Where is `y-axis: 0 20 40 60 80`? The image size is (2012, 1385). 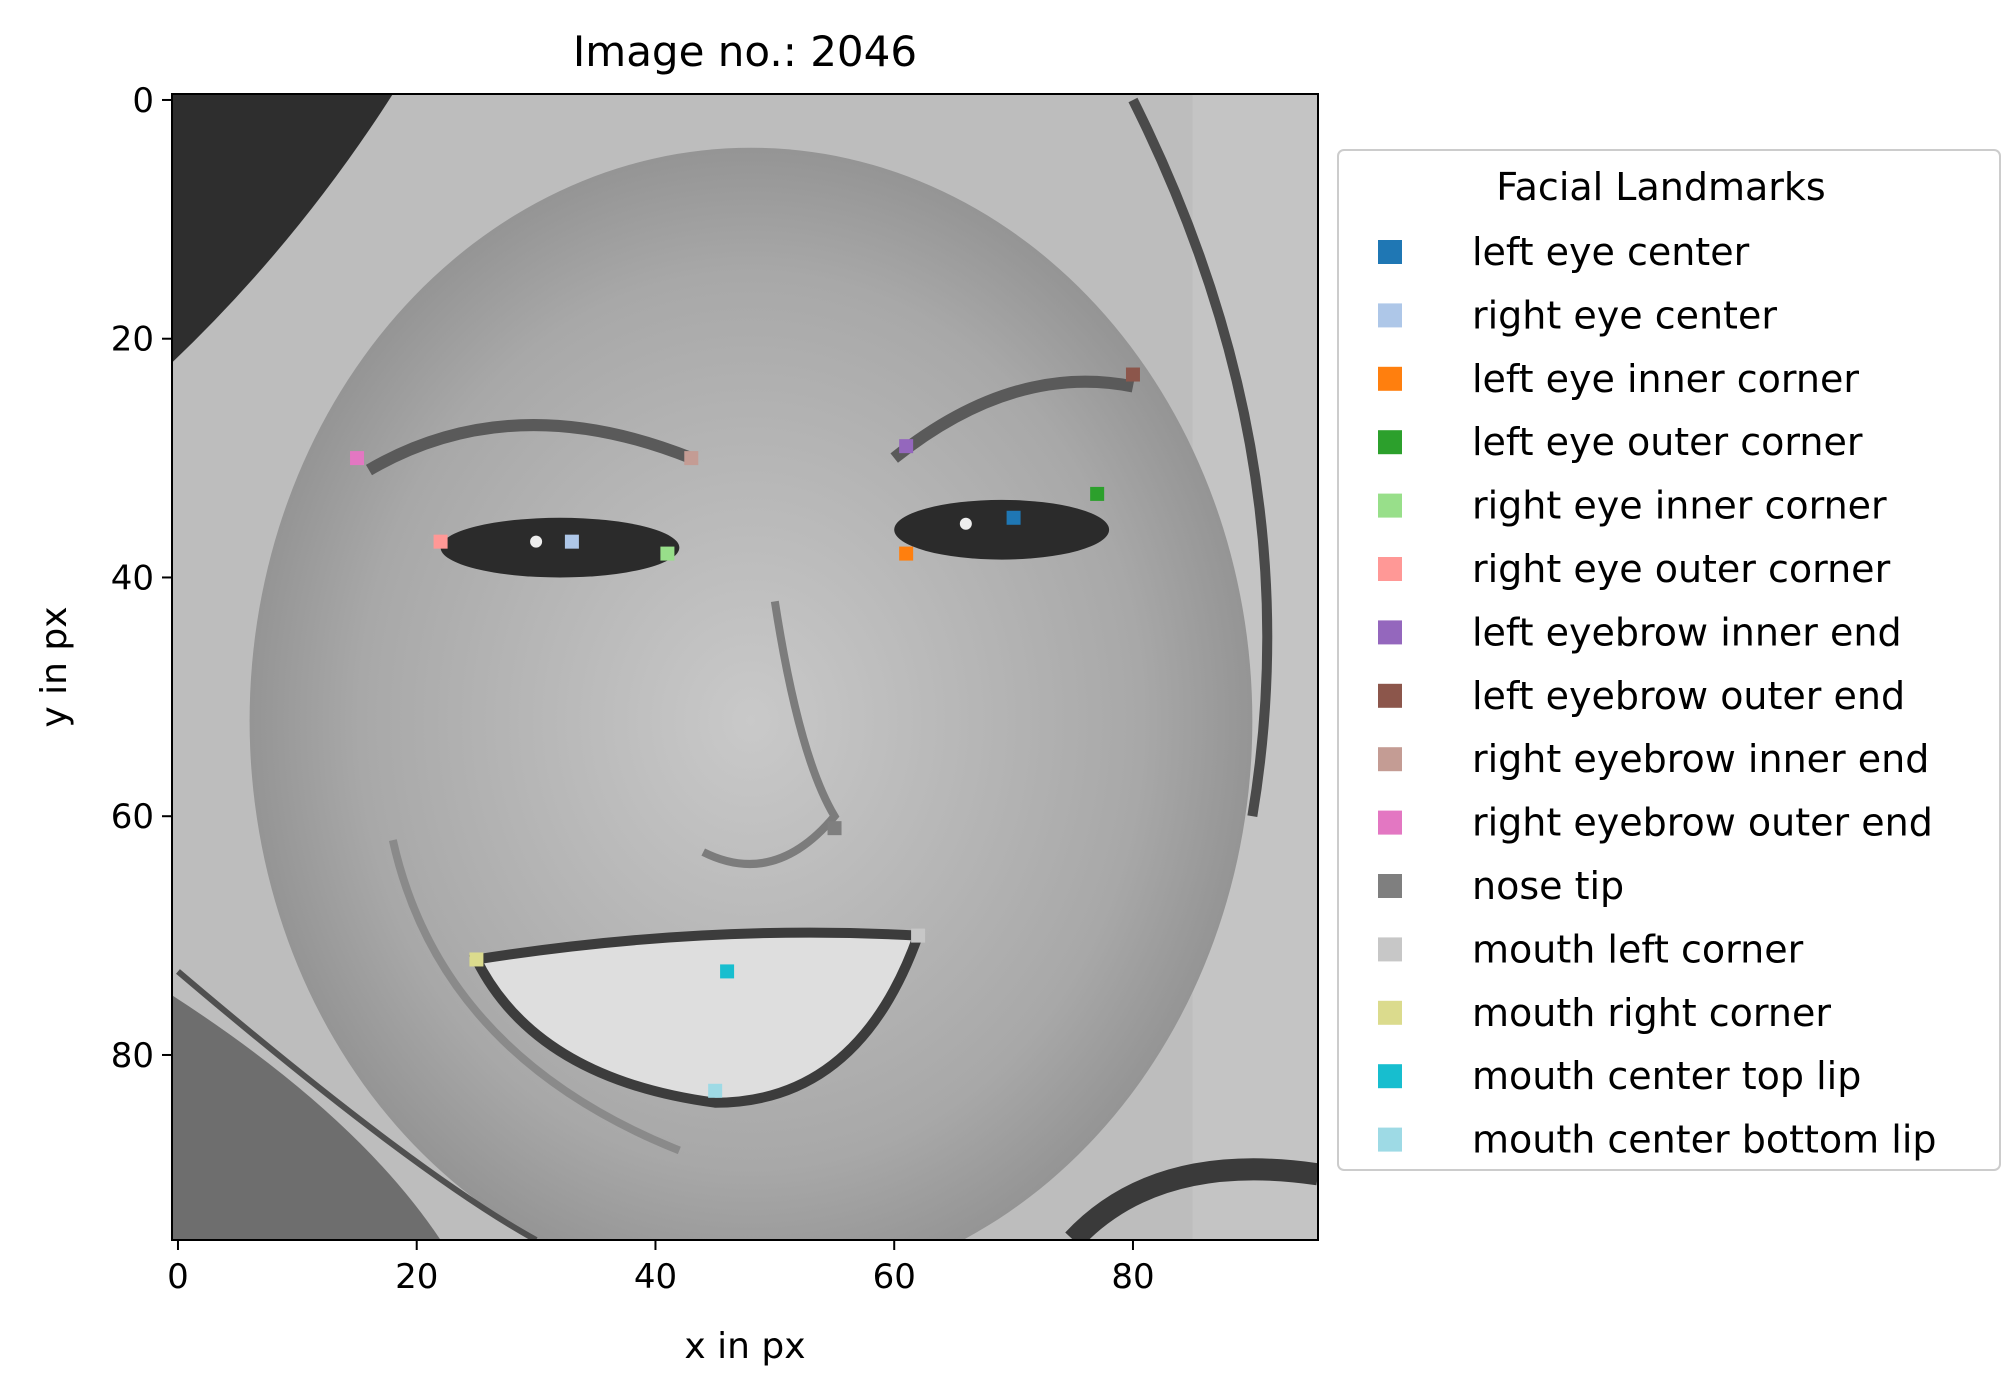 y-axis: 0 20 40 60 80 is located at coordinates (141, 578).